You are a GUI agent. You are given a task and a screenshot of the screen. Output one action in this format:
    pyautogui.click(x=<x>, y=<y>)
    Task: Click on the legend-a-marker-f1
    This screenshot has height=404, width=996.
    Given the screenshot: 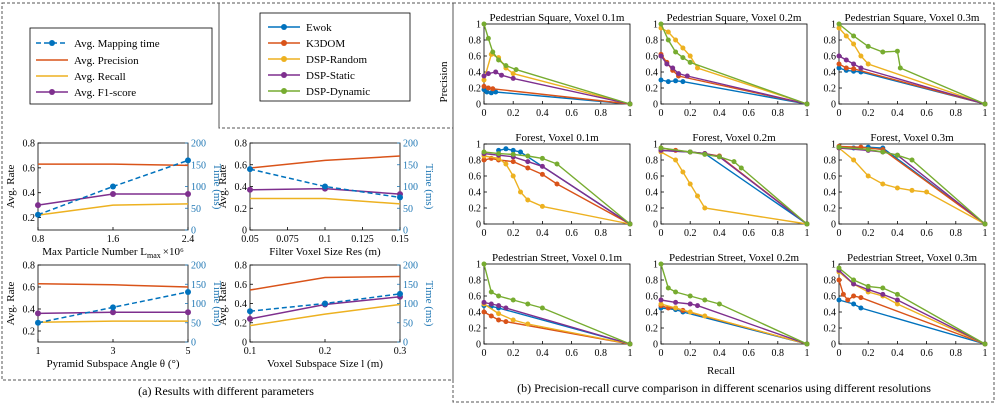 What is the action you would take?
    pyautogui.click(x=52, y=92)
    